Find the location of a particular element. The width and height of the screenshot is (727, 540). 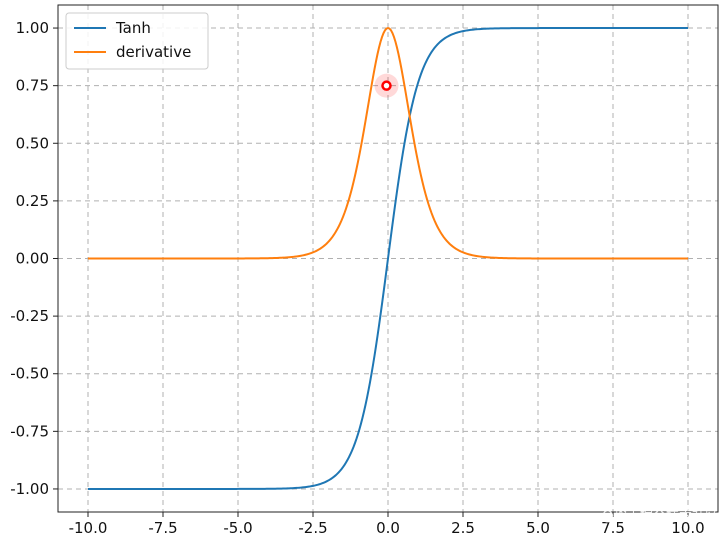

x-tick-label: -10.0 is located at coordinates (88, 528).